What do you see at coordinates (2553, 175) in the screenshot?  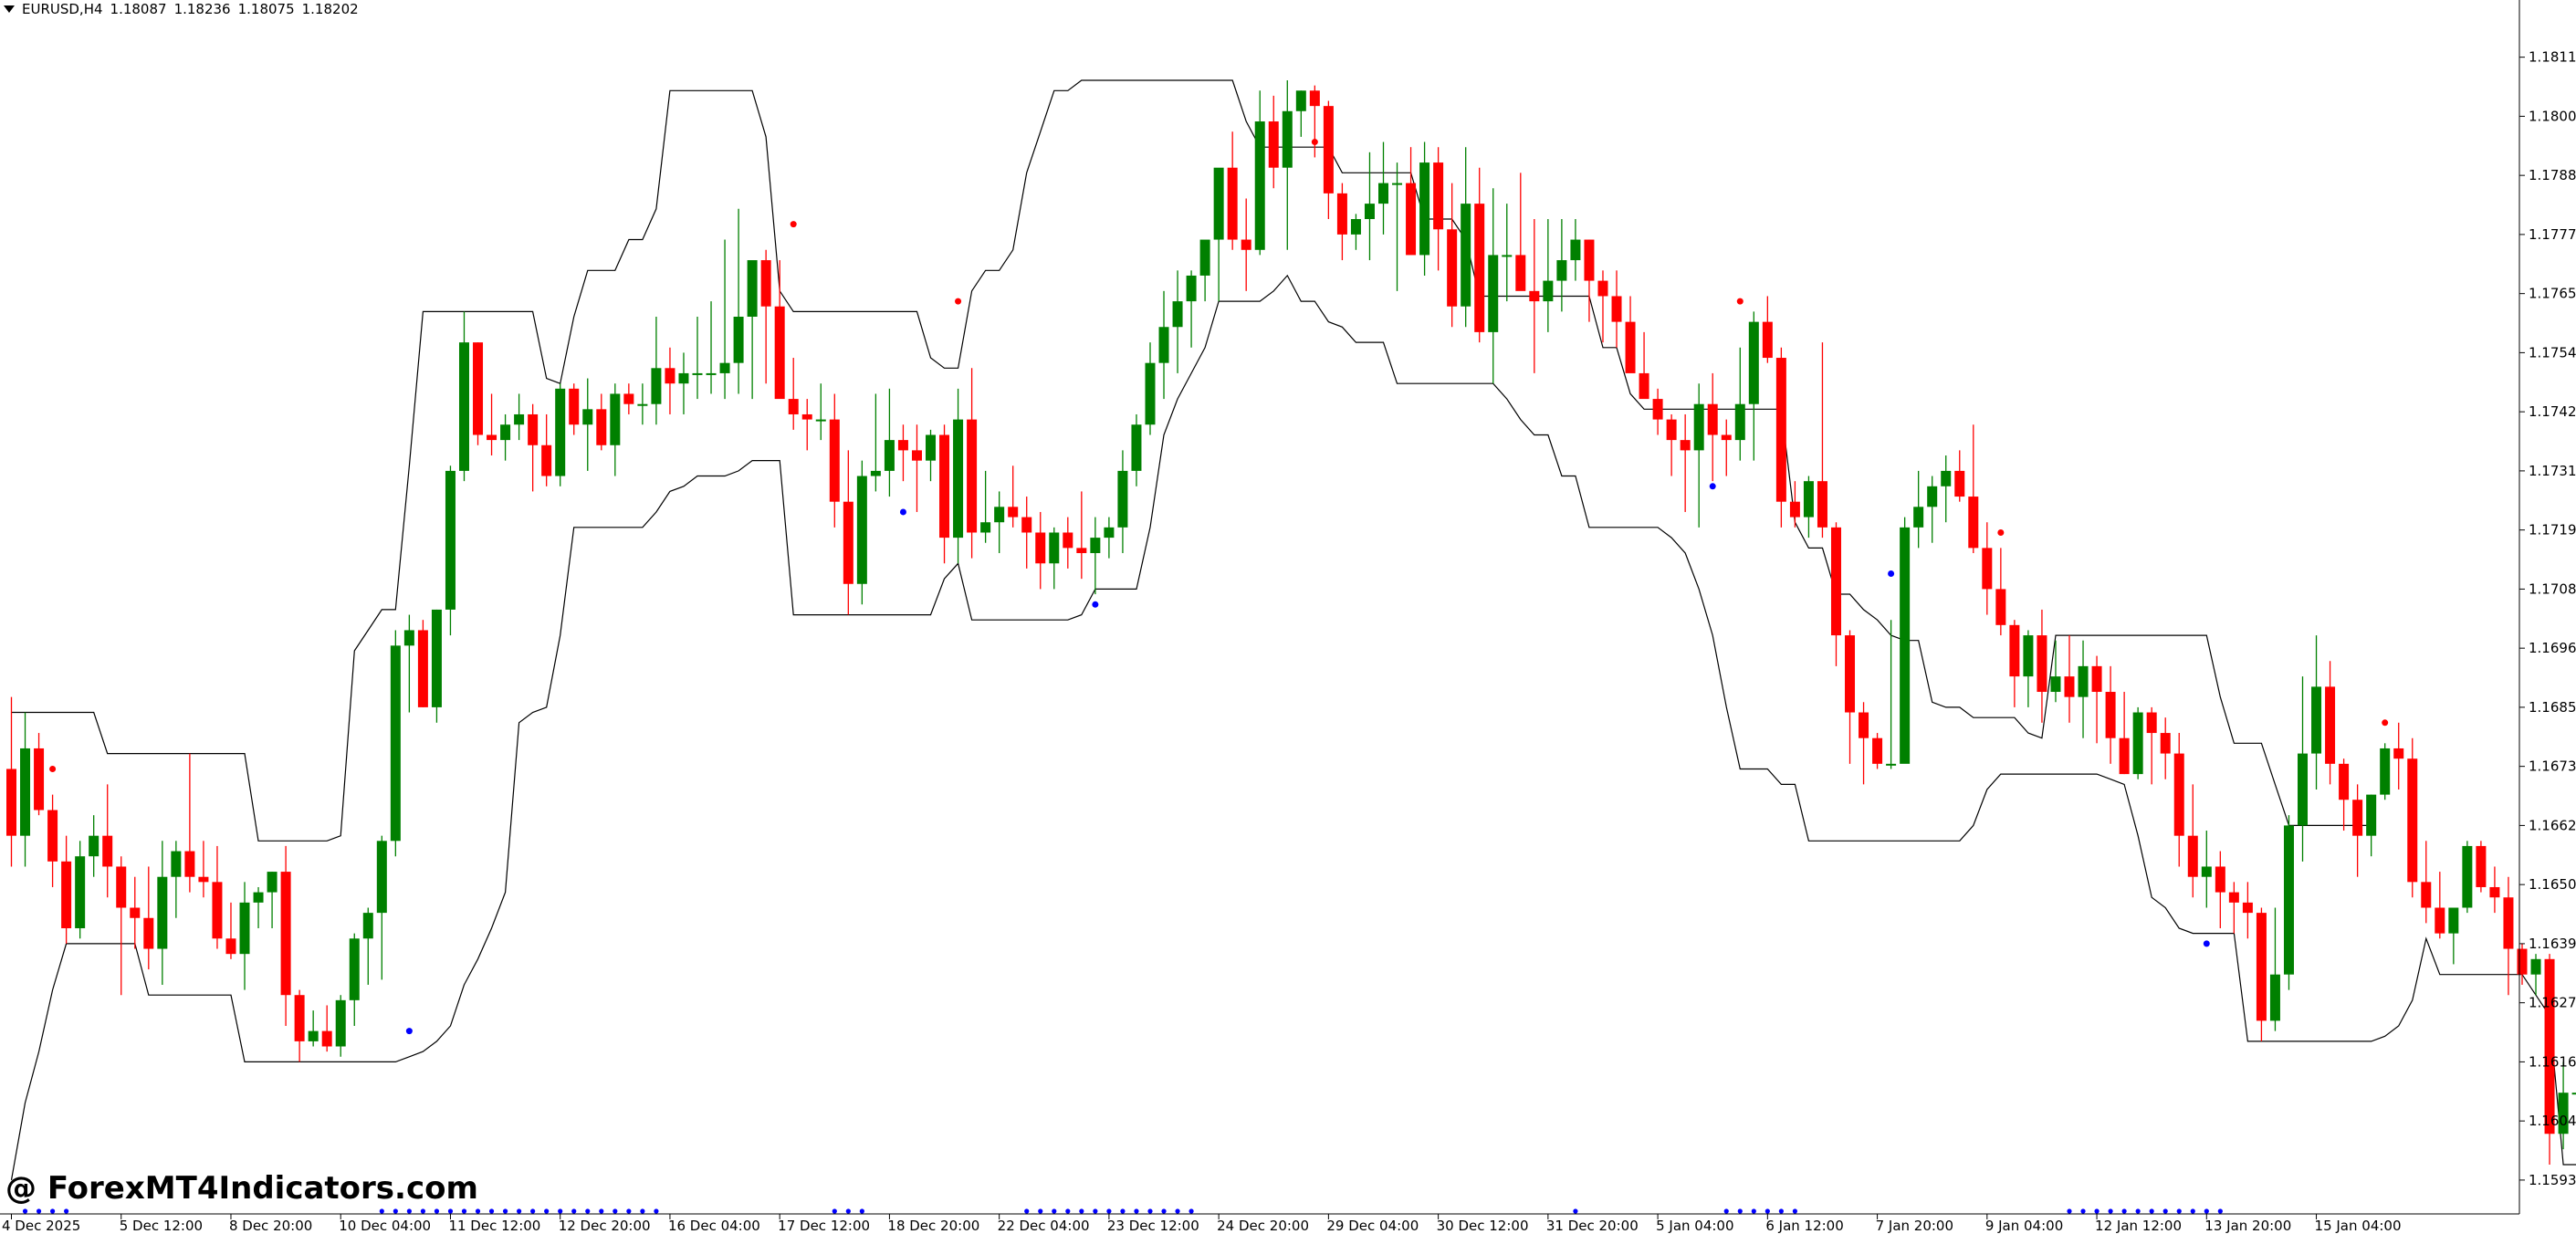 I see `price-tick-label: 1.17885` at bounding box center [2553, 175].